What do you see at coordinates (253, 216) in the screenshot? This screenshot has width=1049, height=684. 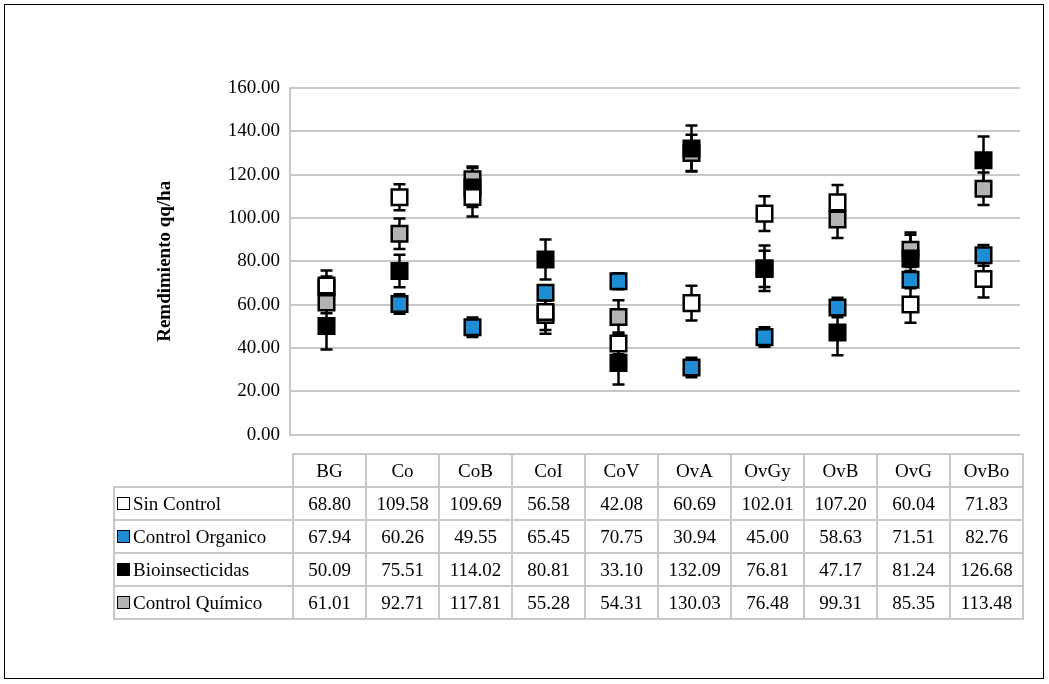 I see `y-tick-label: 100.00` at bounding box center [253, 216].